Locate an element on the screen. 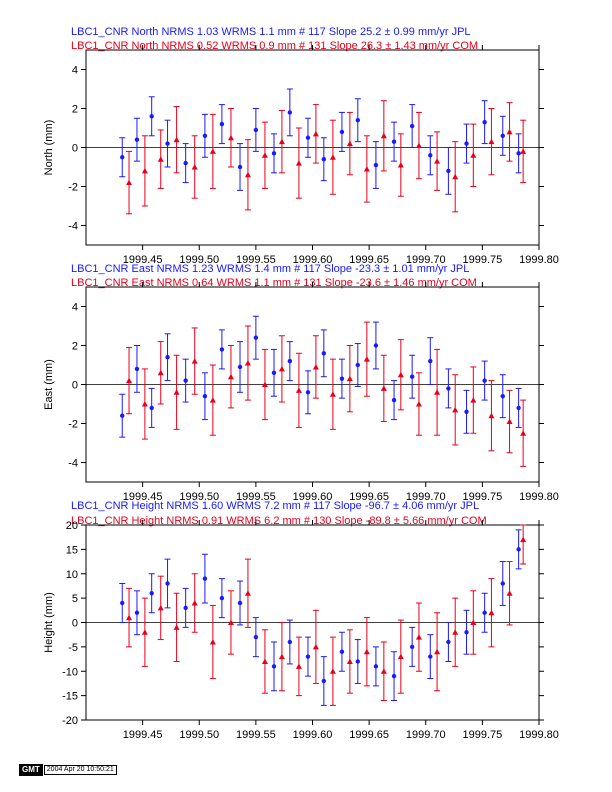  x-tick-label: 1999.45 is located at coordinates (143, 497).